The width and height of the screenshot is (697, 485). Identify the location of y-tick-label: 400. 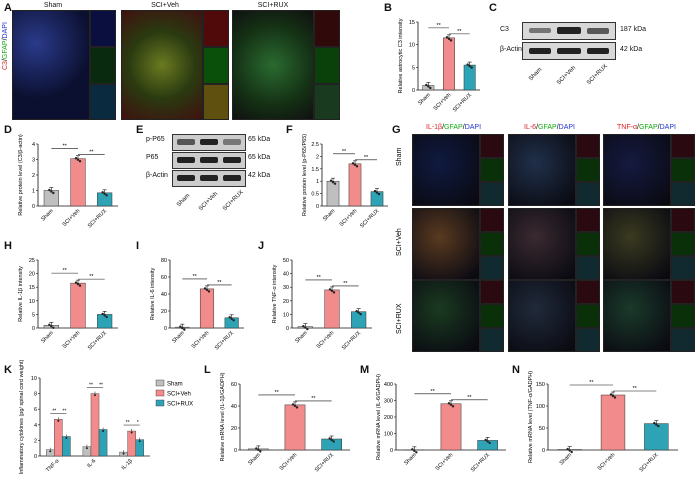
(388, 385).